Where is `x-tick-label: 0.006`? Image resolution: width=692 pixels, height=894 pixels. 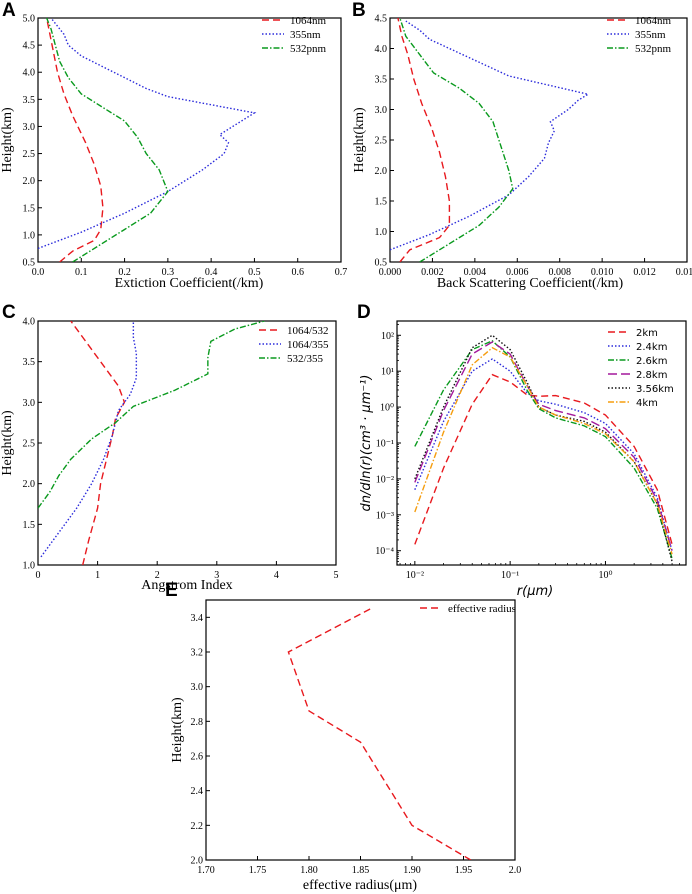 x-tick-label: 0.006 is located at coordinates (517, 272).